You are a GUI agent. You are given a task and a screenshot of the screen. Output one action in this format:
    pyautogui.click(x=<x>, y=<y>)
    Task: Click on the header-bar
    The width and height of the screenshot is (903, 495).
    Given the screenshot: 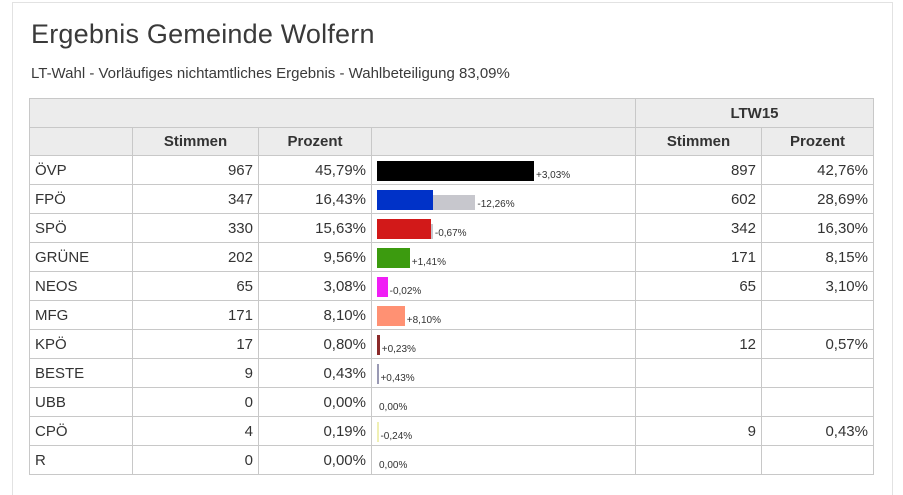 What is the action you would take?
    pyautogui.click(x=503, y=141)
    